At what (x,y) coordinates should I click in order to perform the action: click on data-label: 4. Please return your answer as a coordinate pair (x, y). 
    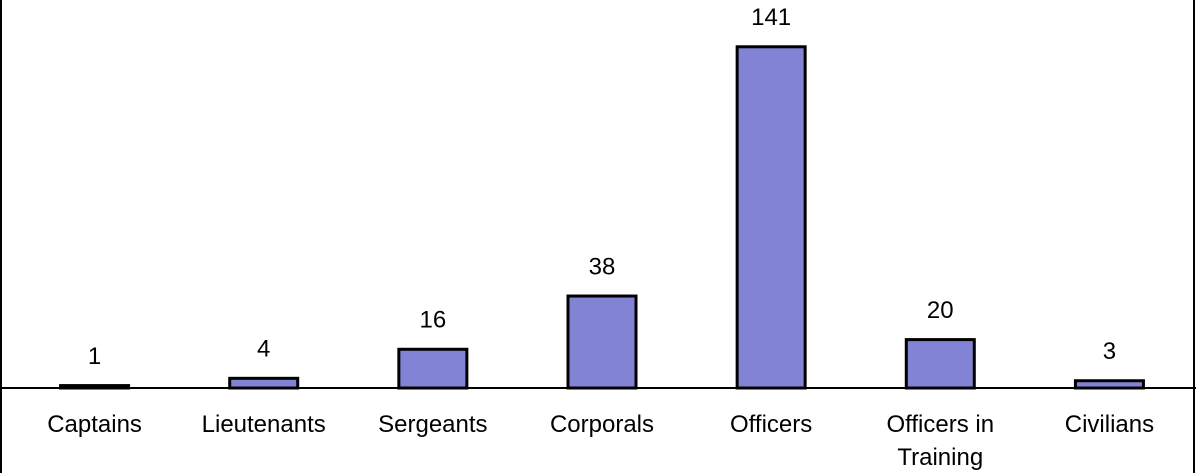
    Looking at the image, I should click on (263, 349).